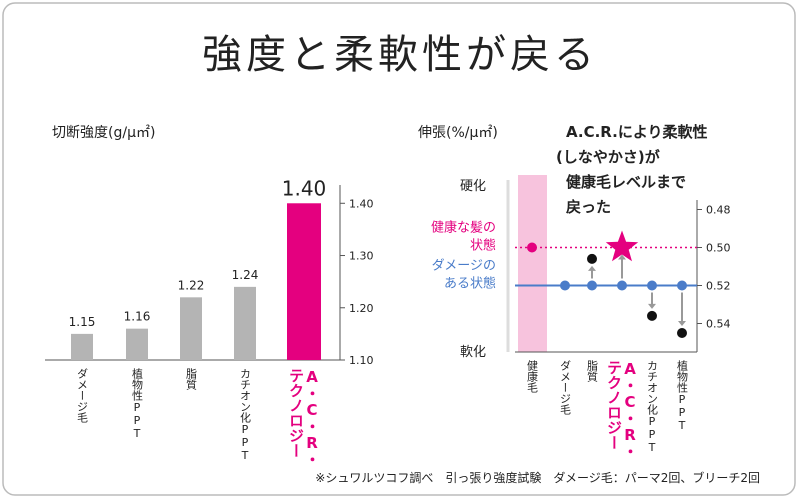  What do you see at coordinates (473, 186) in the screenshot?
I see `top-label: 硬化` at bounding box center [473, 186].